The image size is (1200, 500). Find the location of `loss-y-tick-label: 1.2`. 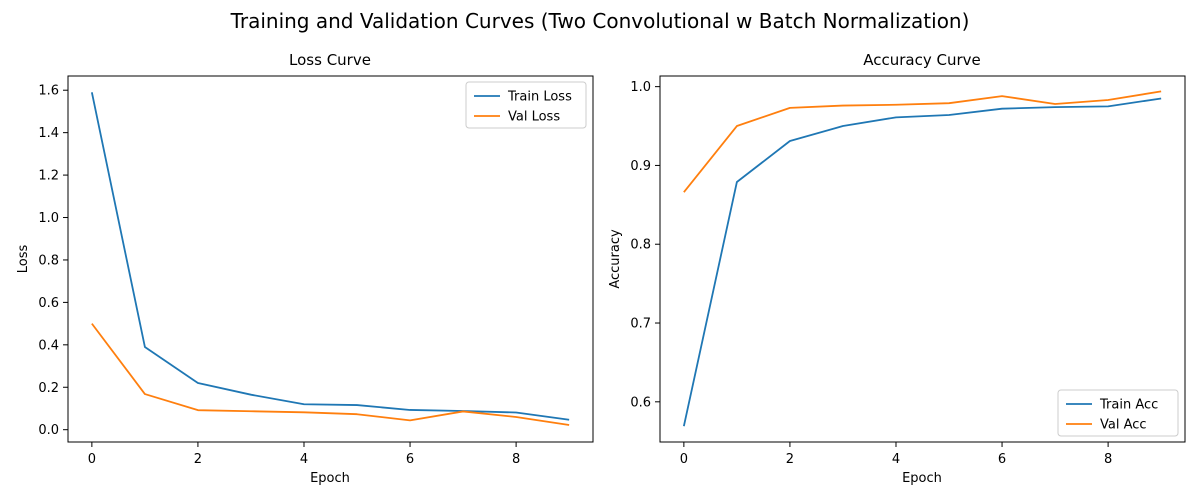

loss-y-tick-label: 1.2 is located at coordinates (48, 176).